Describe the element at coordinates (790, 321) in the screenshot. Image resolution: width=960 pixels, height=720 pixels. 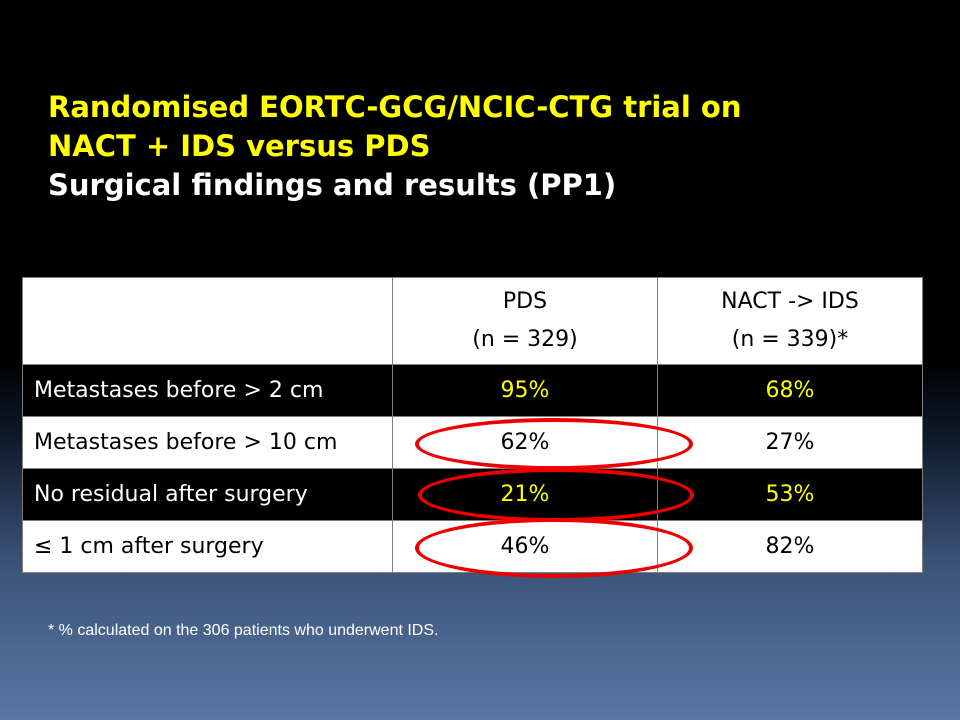
I see `header-nact: NACT -> IDS (n = 339)*` at that location.